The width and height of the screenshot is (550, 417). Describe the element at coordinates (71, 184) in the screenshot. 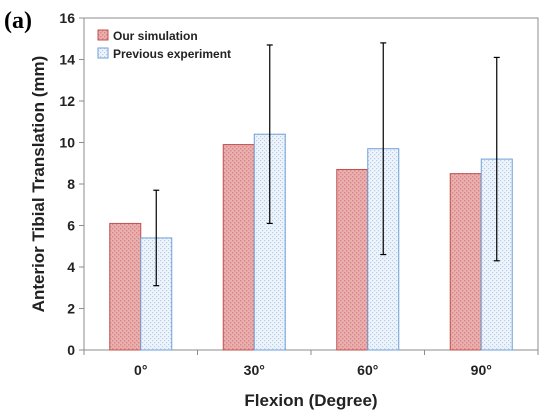

I see `y-tick-label: 8` at that location.